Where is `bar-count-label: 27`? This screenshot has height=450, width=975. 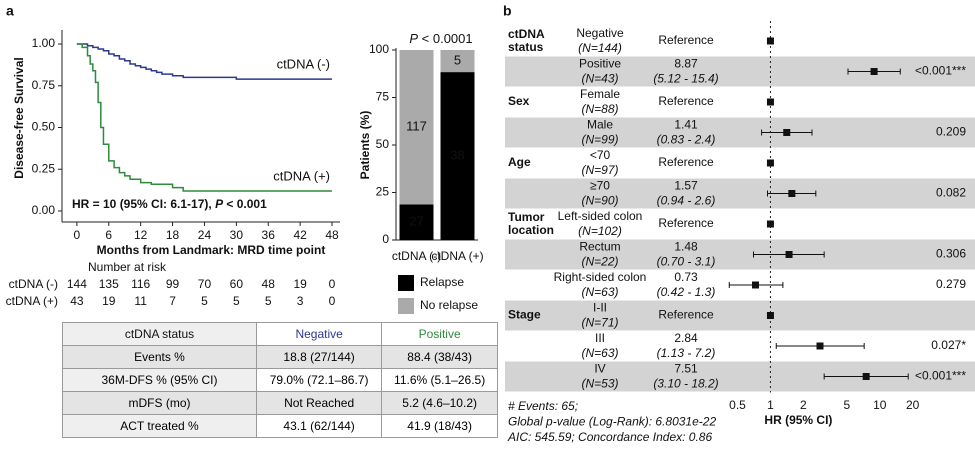 bar-count-label: 27 is located at coordinates (416, 221).